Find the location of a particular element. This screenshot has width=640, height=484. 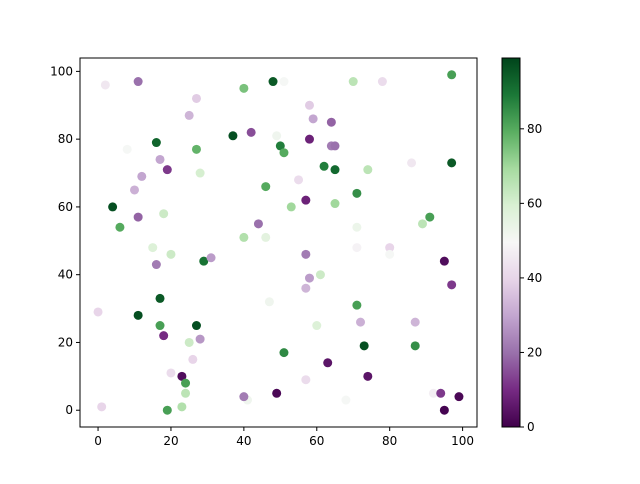

colorbar-tick-label: 80 is located at coordinates (534, 129).